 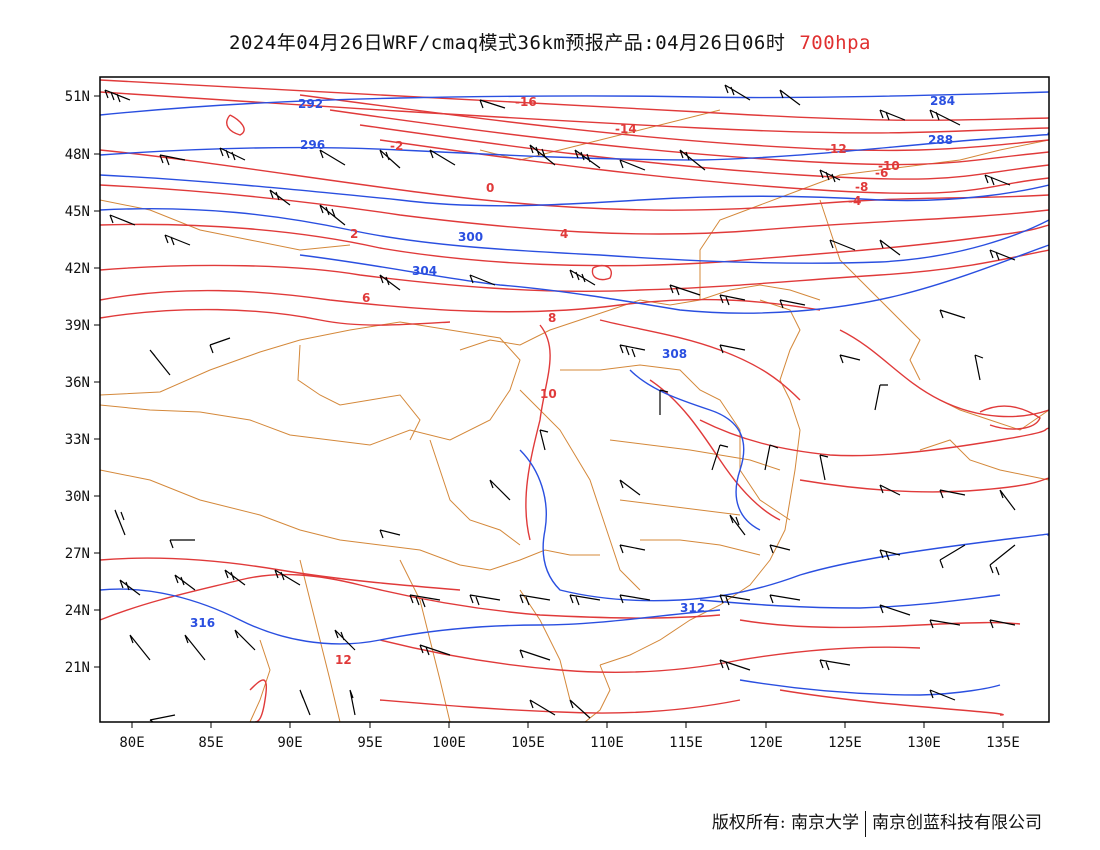 What do you see at coordinates (854, 201) in the screenshot?
I see `isotherm-label: -4` at bounding box center [854, 201].